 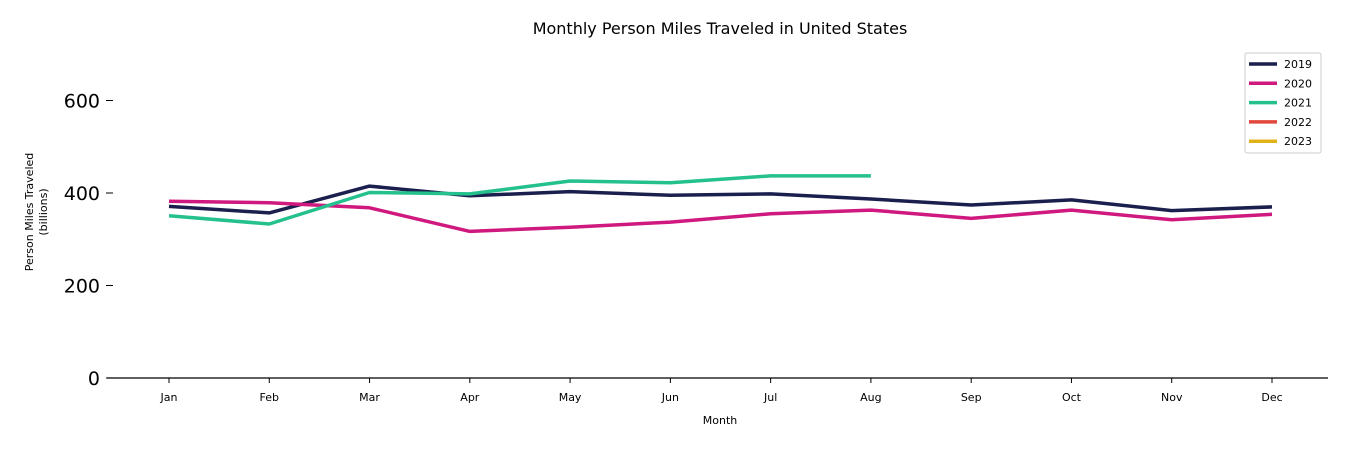 What do you see at coordinates (1298, 83) in the screenshot?
I see `legend-label-2020: 2020` at bounding box center [1298, 83].